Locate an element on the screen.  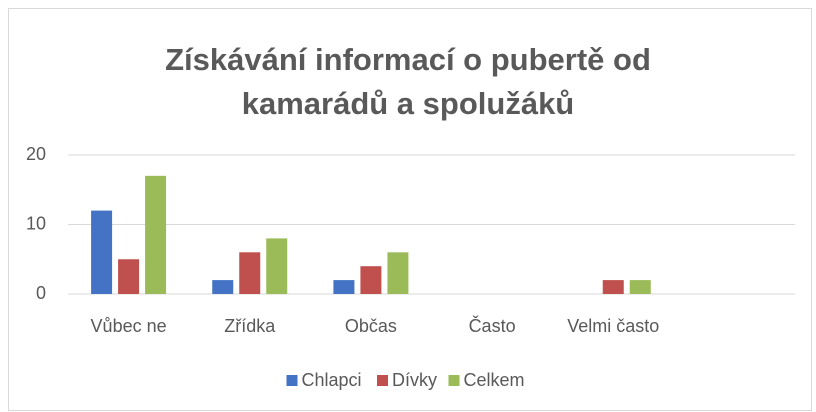
x-tick-label: Vůbec ne is located at coordinates (129, 326).